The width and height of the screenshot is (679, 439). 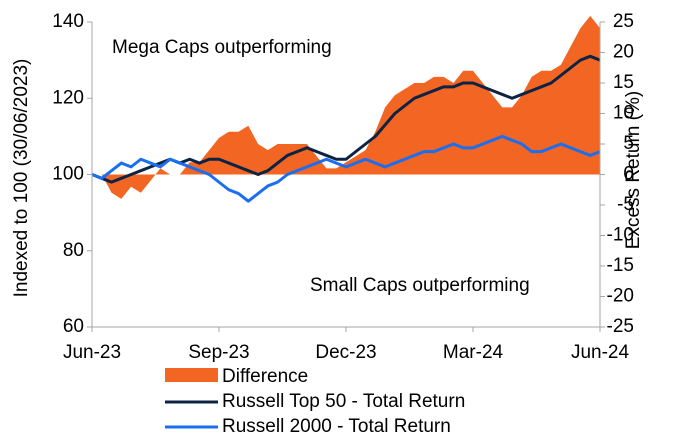 What do you see at coordinates (73, 326) in the screenshot?
I see `y-tick-label: 60` at bounding box center [73, 326].